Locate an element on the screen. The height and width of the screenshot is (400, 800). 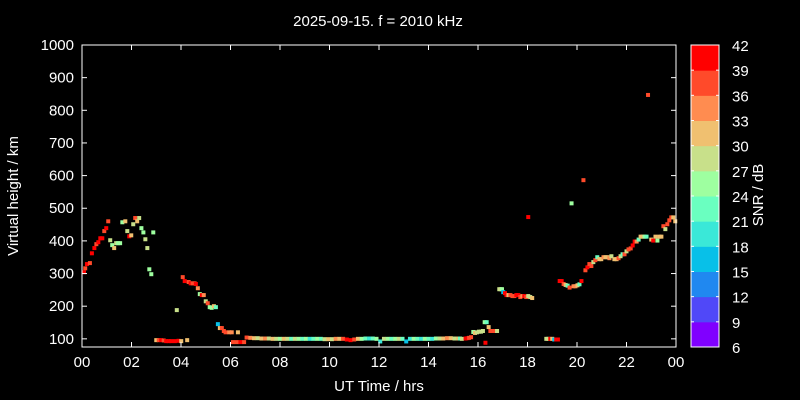
y-tick-label: 700 is located at coordinates (61, 143).